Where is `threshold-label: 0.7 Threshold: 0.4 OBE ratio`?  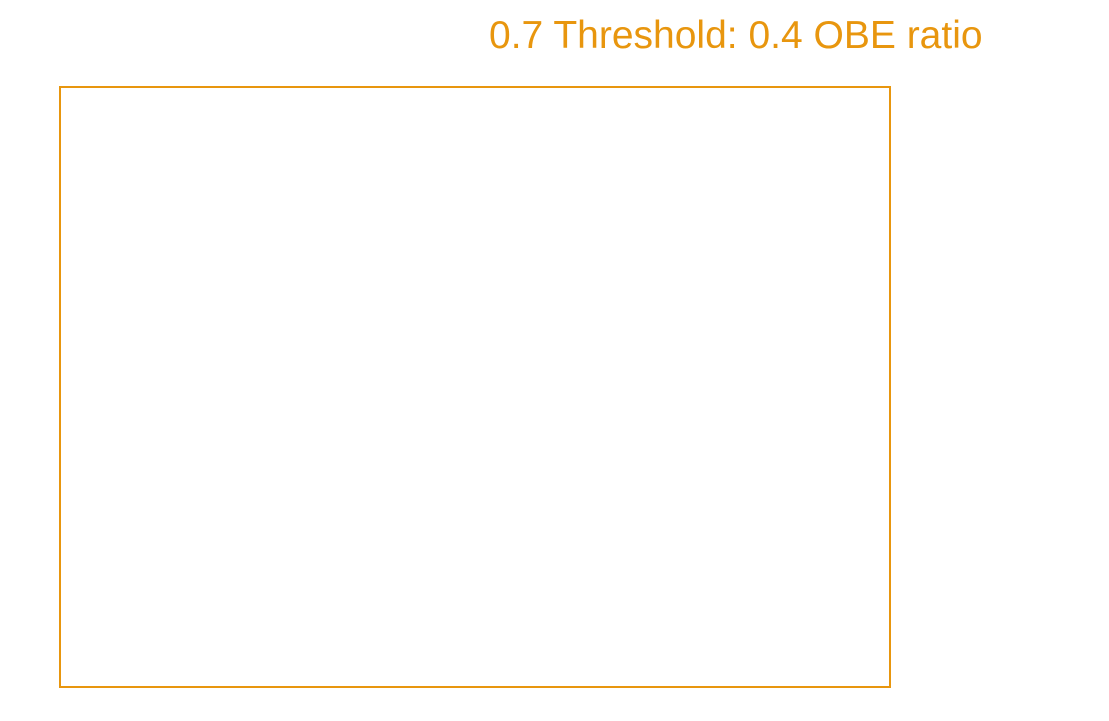
threshold-label: 0.7 Threshold: 0.4 OBE ratio is located at coordinates (736, 35).